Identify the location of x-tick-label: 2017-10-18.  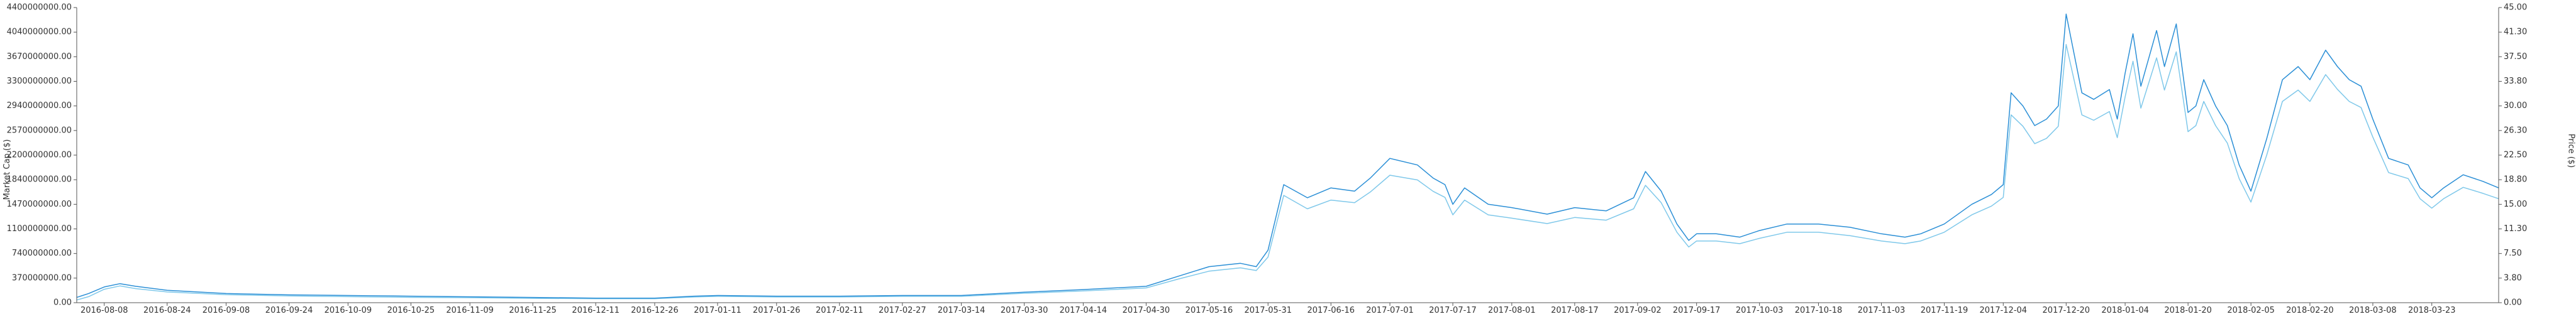
(1819, 310).